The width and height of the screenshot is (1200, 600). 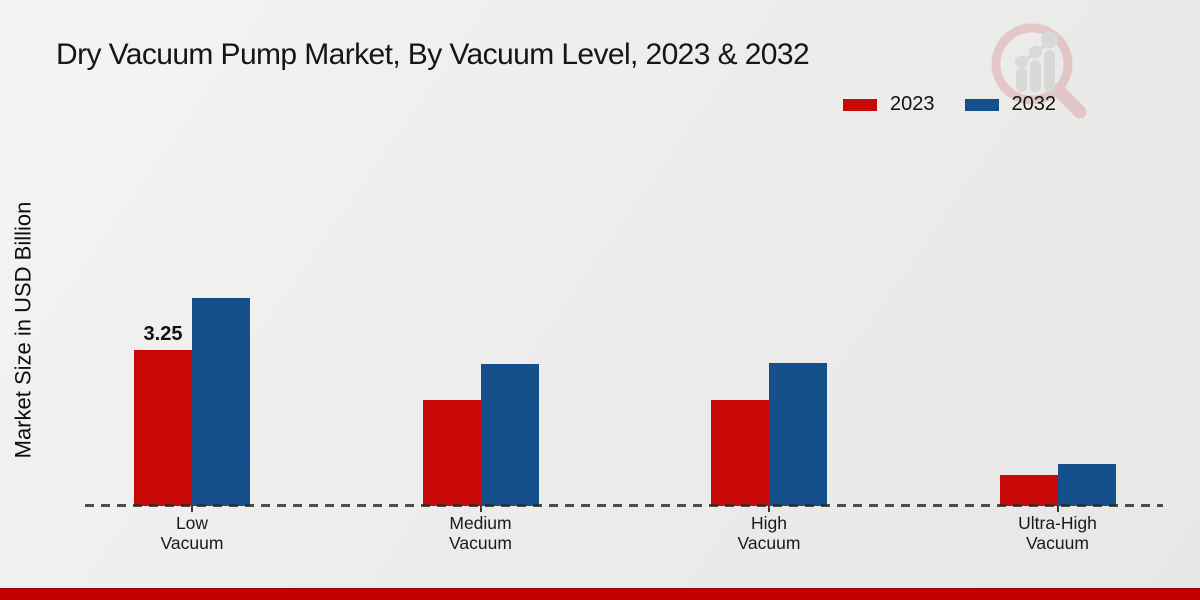 I want to click on legend-swatch-2032, so click(x=981, y=104).